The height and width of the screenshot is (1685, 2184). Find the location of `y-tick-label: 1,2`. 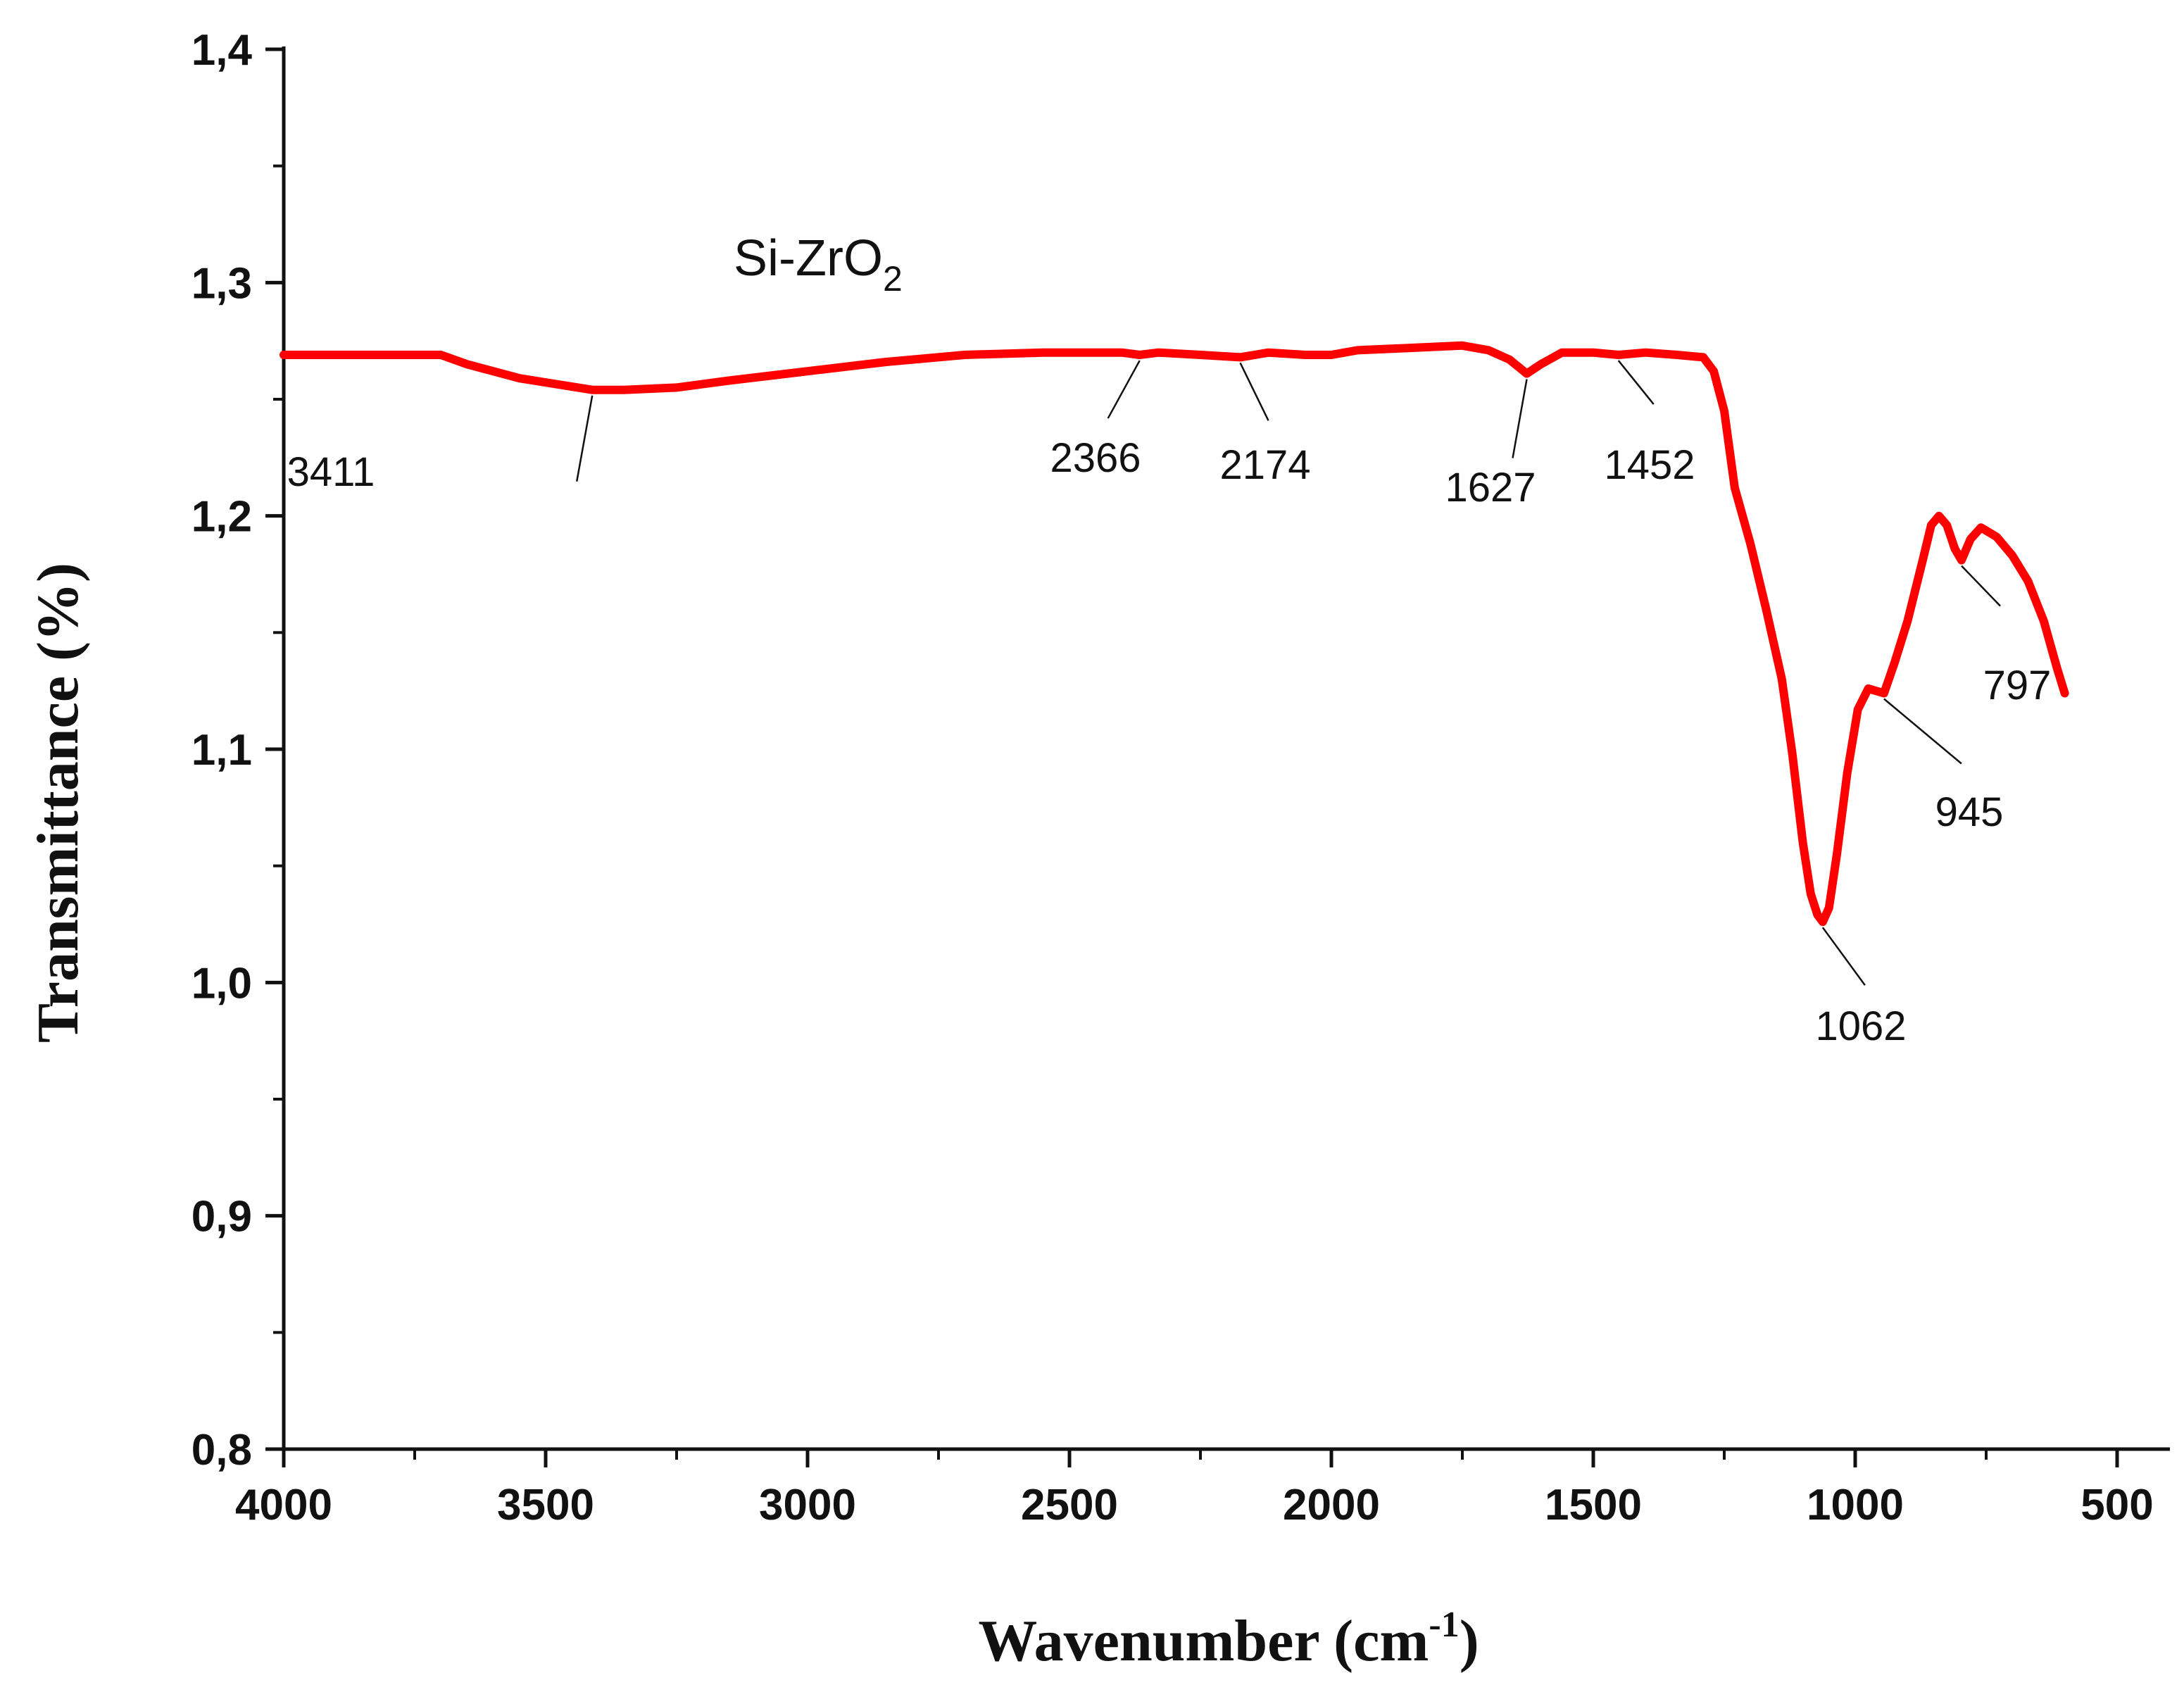

y-tick-label: 1,2 is located at coordinates (222, 517).